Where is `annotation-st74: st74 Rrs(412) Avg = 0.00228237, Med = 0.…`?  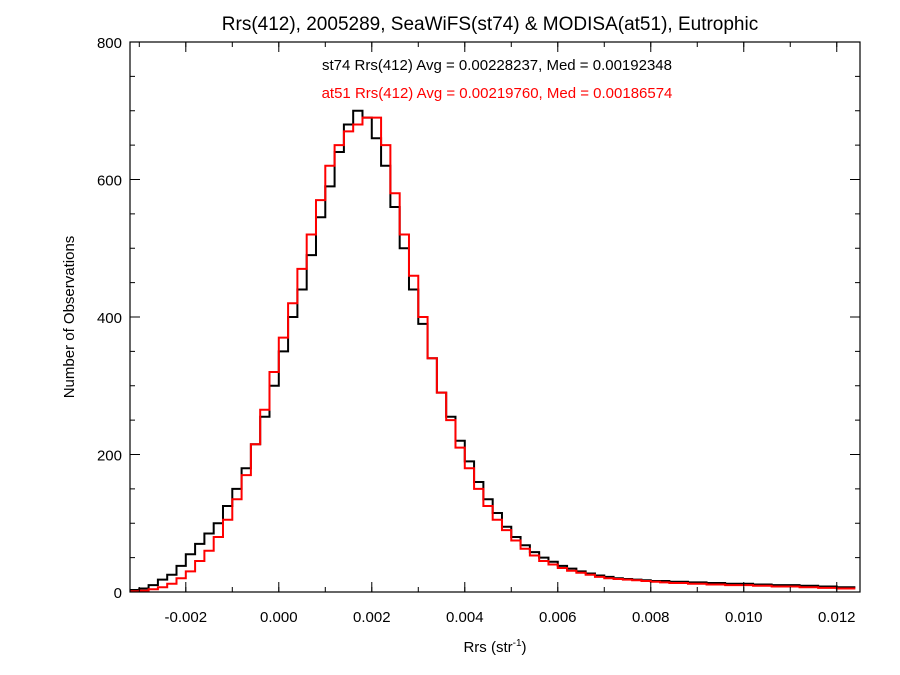
annotation-st74: st74 Rrs(412) Avg = 0.00228237, Med = 0.… is located at coordinates (497, 65).